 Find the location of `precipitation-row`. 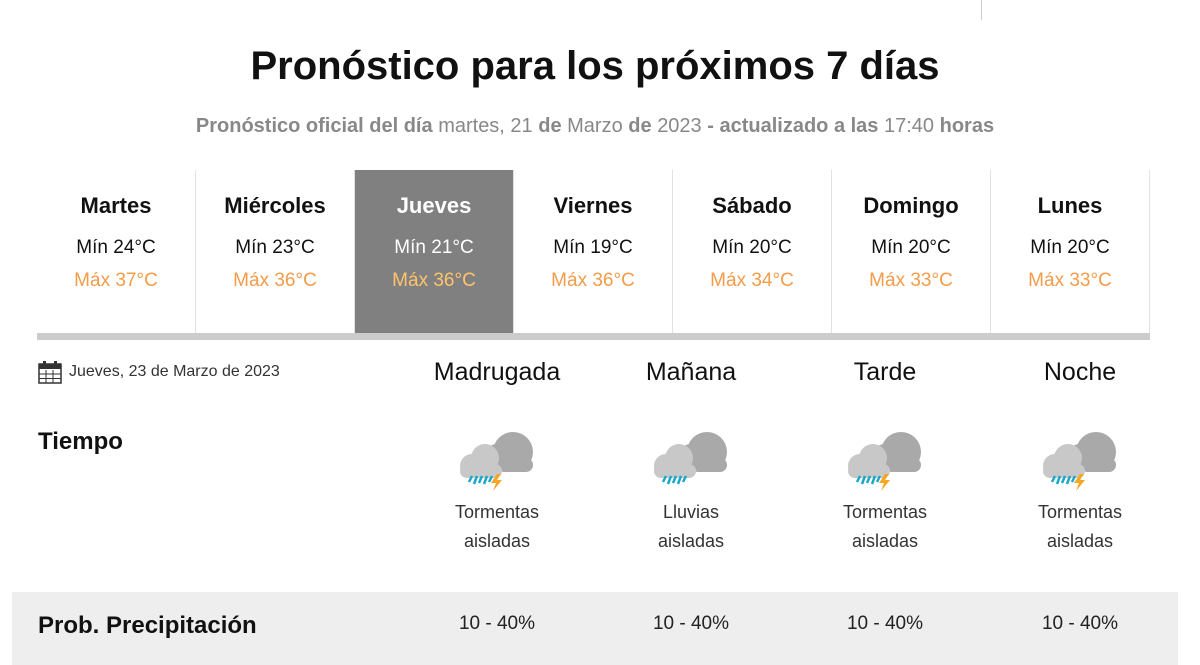

precipitation-row is located at coordinates (595, 628).